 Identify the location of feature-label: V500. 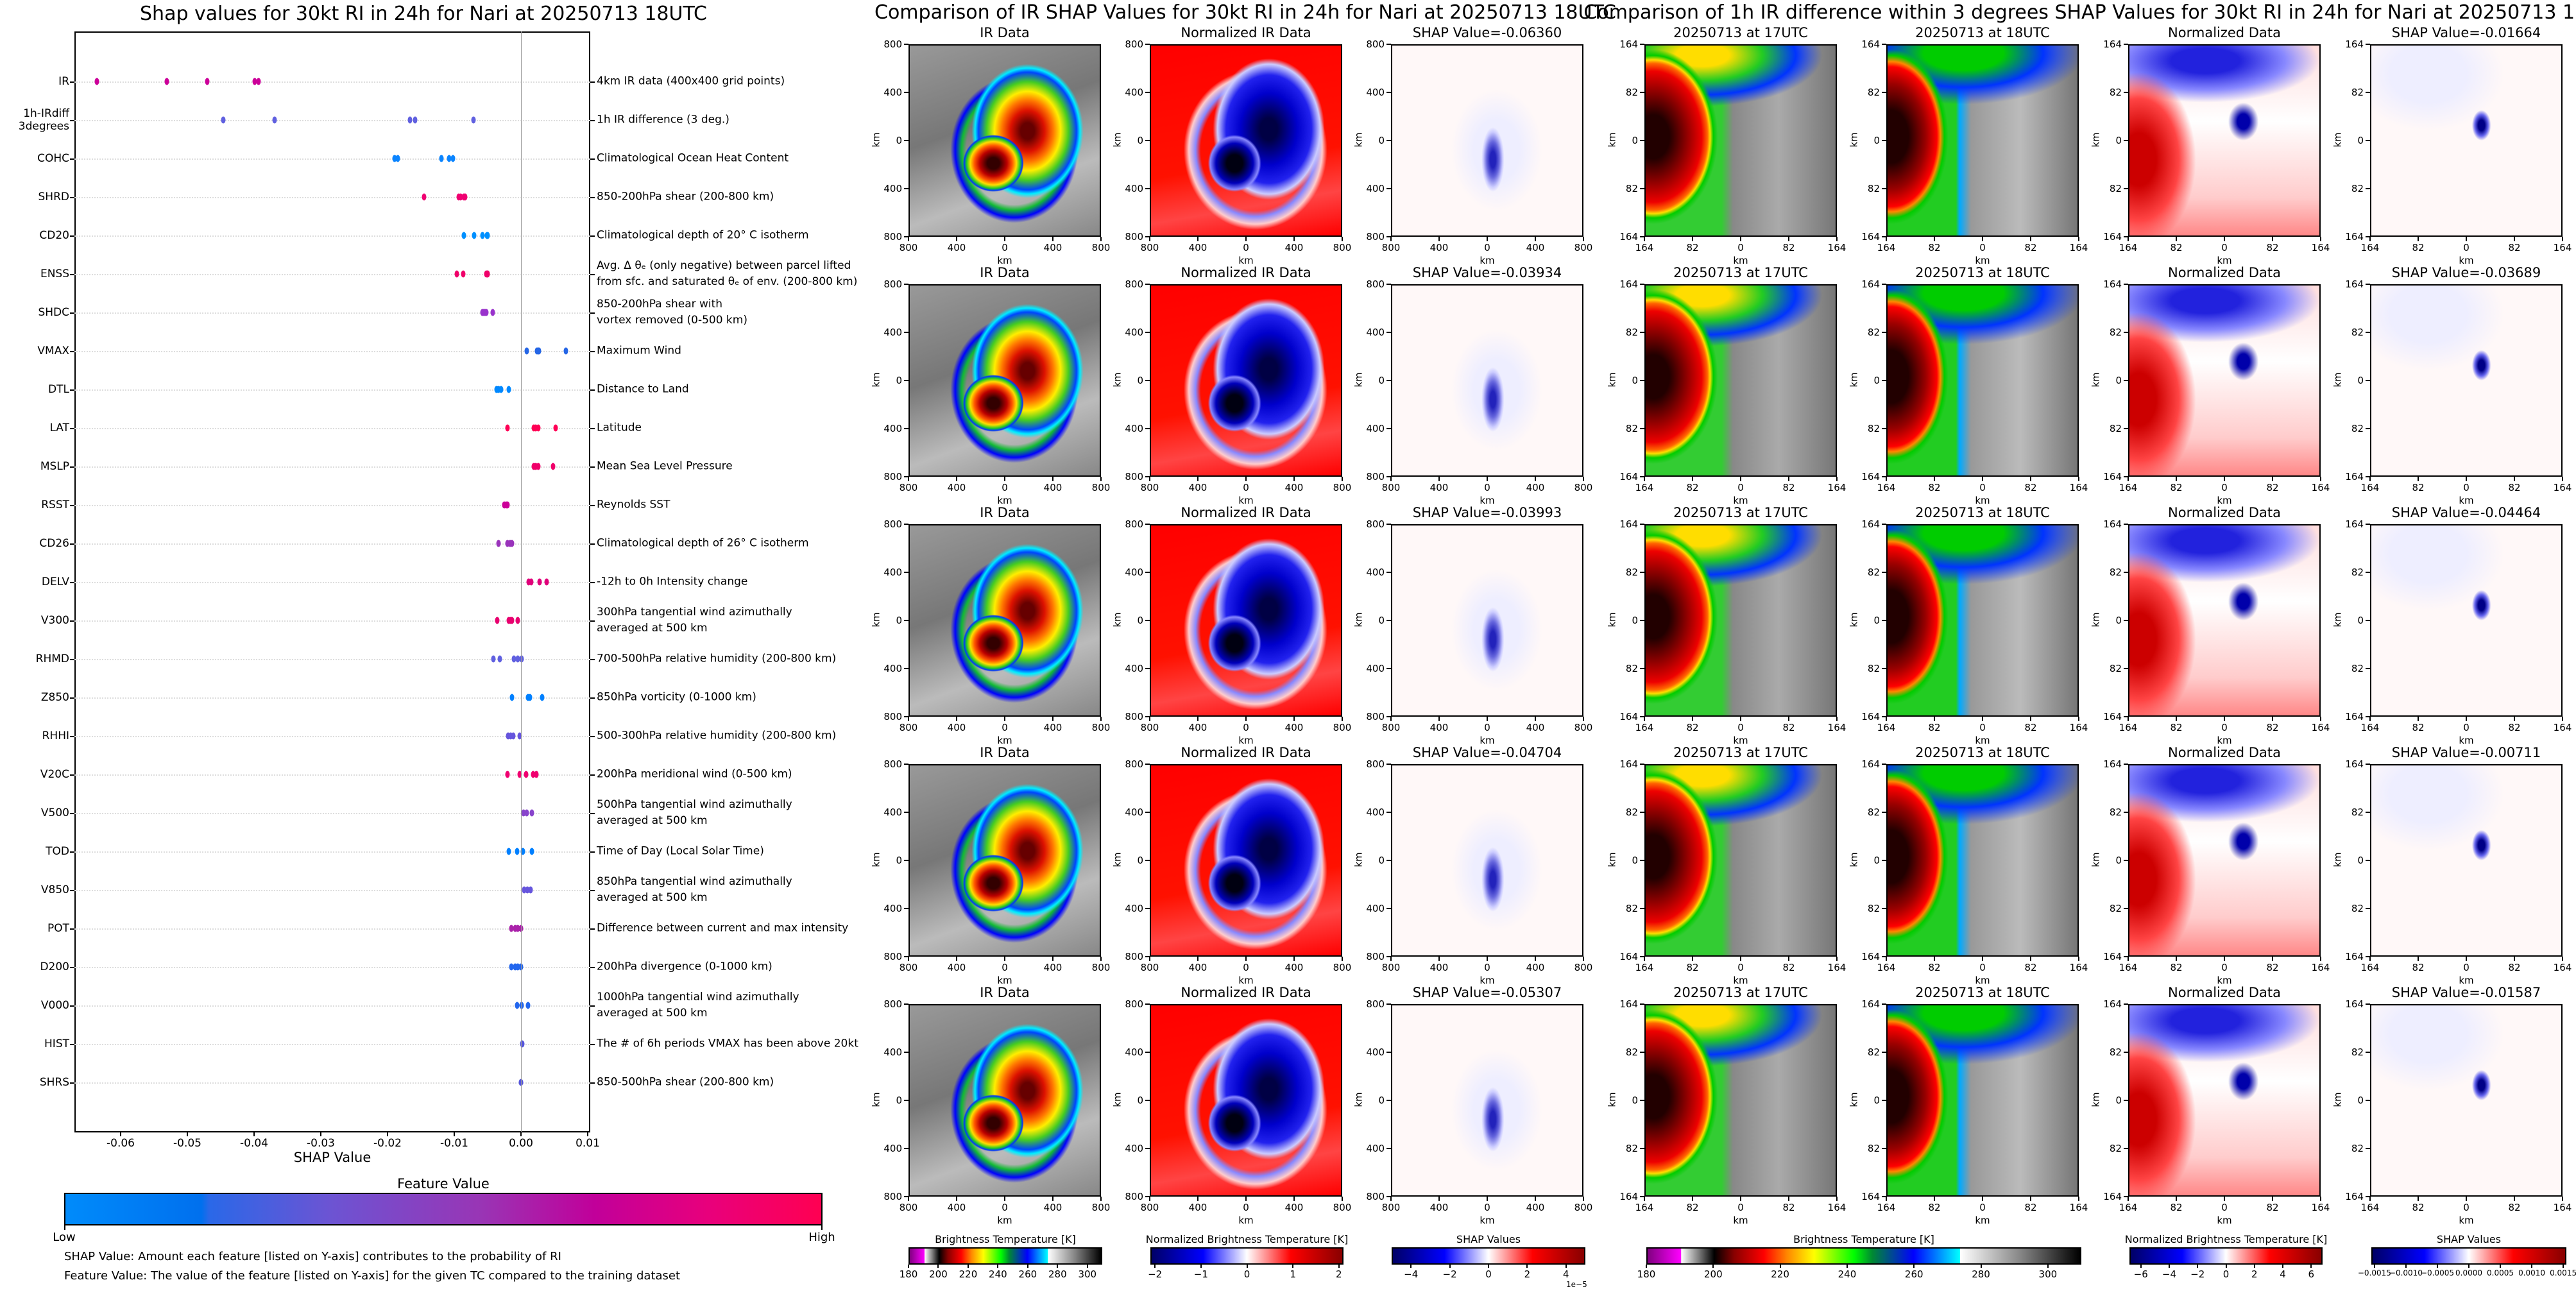
(54, 813).